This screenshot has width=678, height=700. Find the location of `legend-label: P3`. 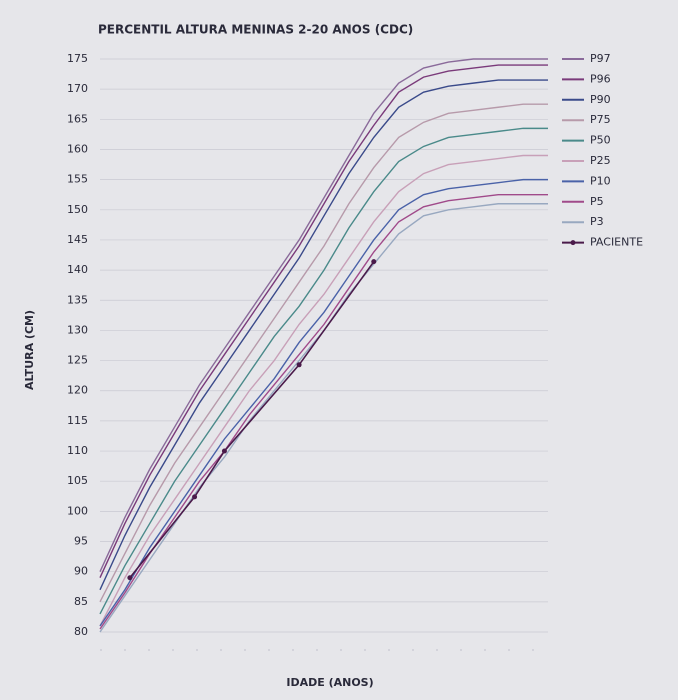

legend-label: P3 is located at coordinates (597, 221).